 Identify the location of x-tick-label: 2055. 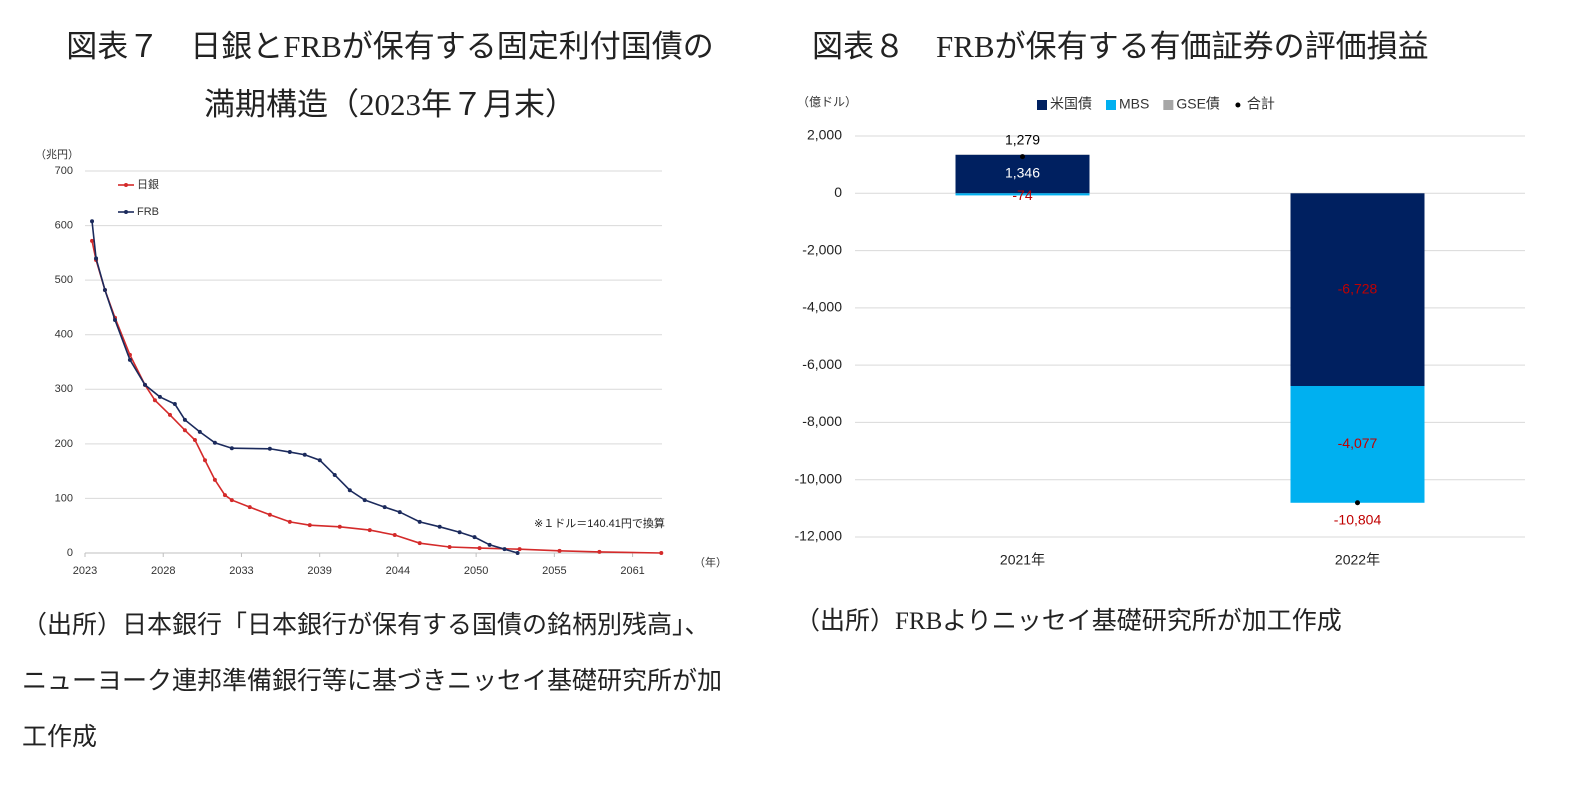
(554, 571).